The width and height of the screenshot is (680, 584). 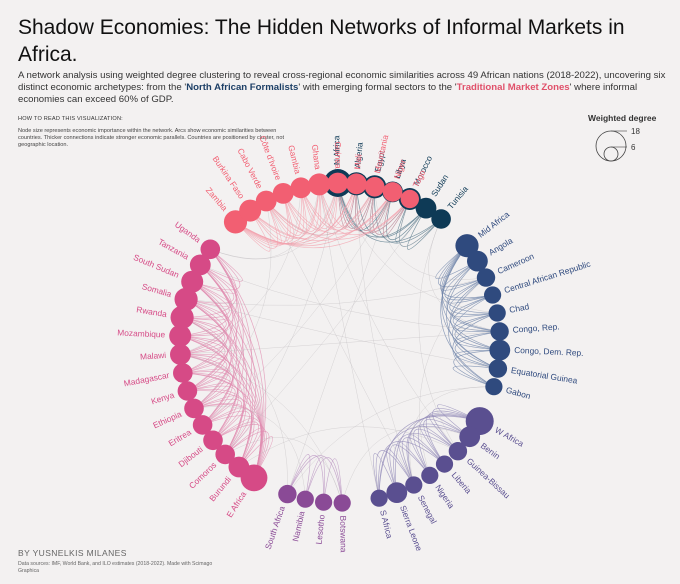 I want to click on node-label: W Africa, so click(x=509, y=437).